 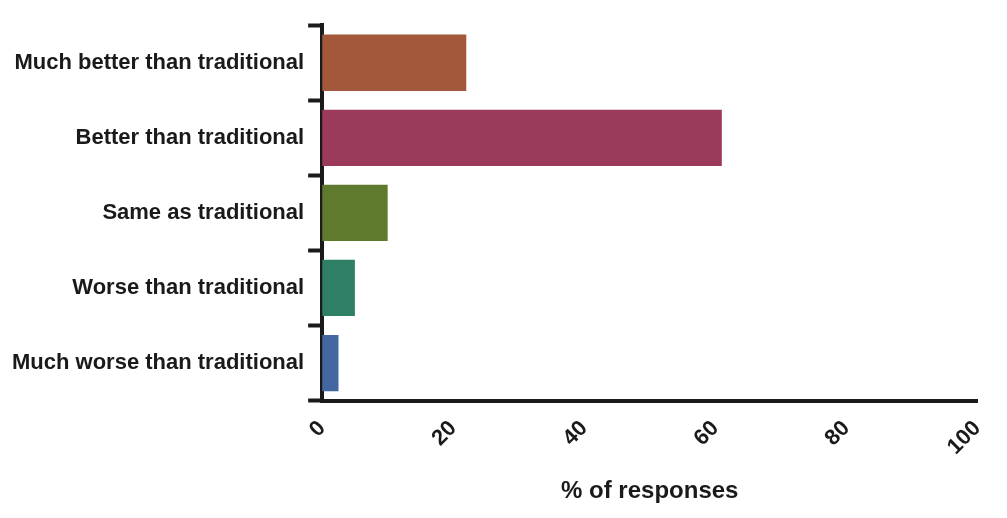 What do you see at coordinates (706, 433) in the screenshot?
I see `x-tick-label: 60` at bounding box center [706, 433].